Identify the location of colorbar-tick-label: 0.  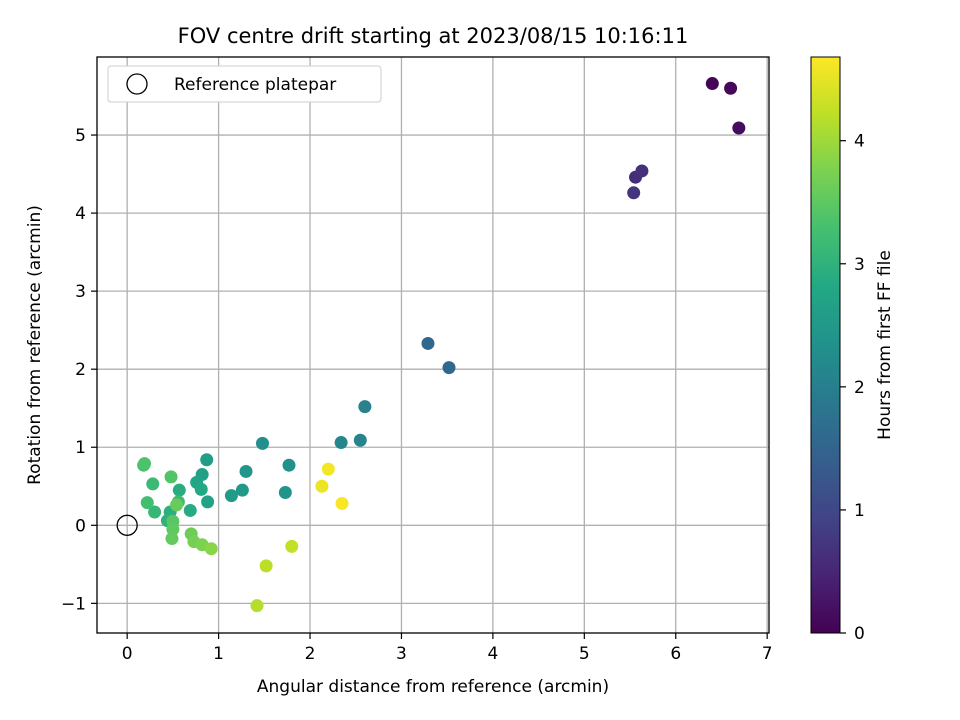
(859, 634).